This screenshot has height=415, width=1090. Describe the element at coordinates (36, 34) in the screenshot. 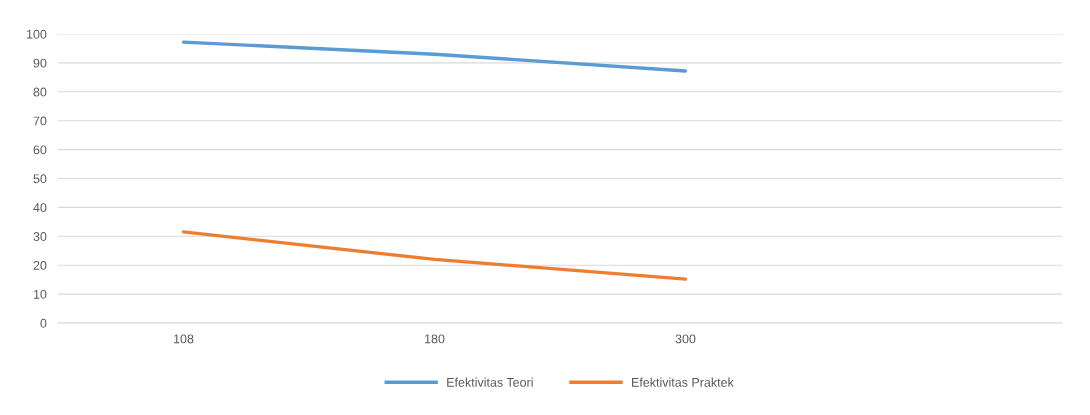

I see `y-tick-label: 100` at that location.